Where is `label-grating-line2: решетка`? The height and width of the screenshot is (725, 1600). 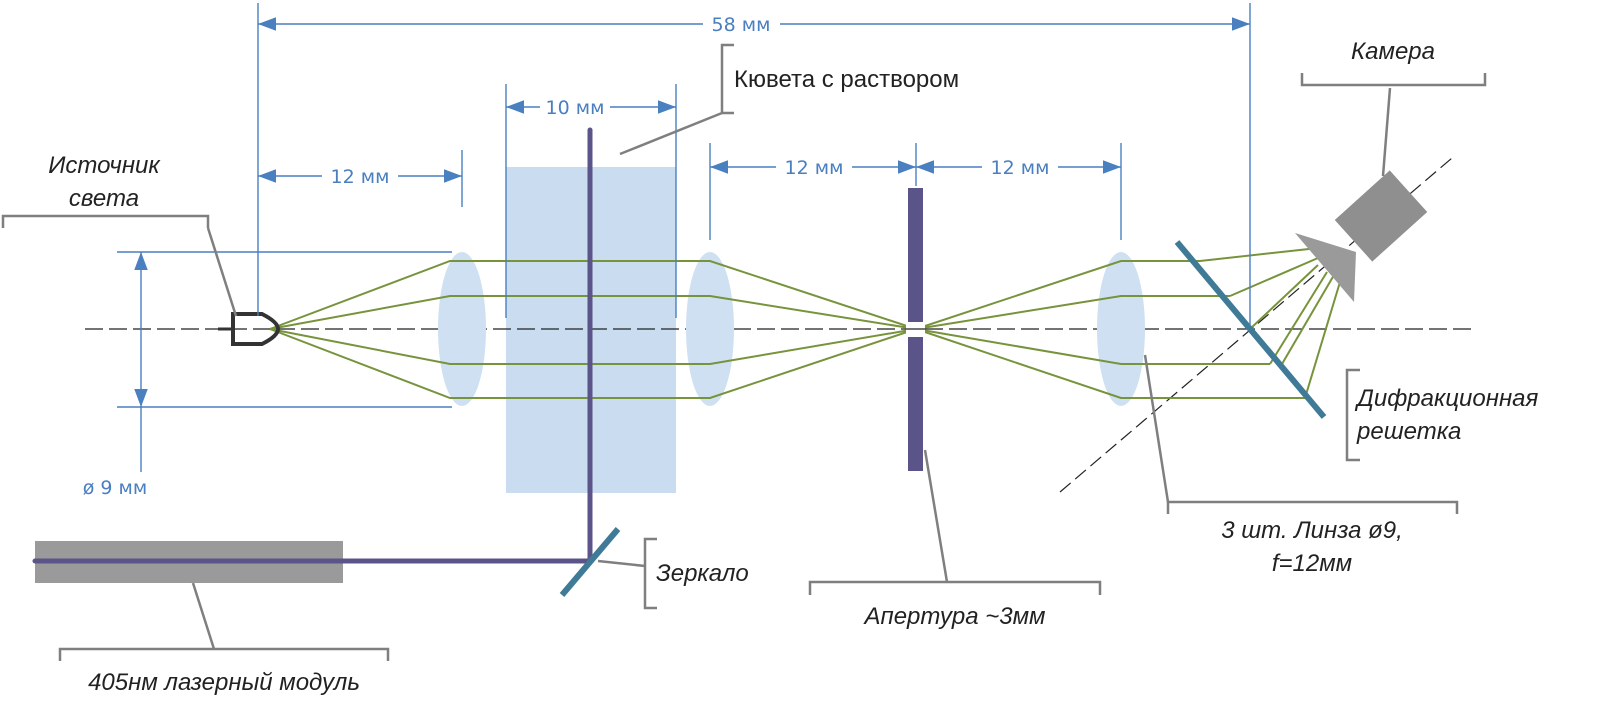
label-grating-line2: решетка is located at coordinates (1408, 431).